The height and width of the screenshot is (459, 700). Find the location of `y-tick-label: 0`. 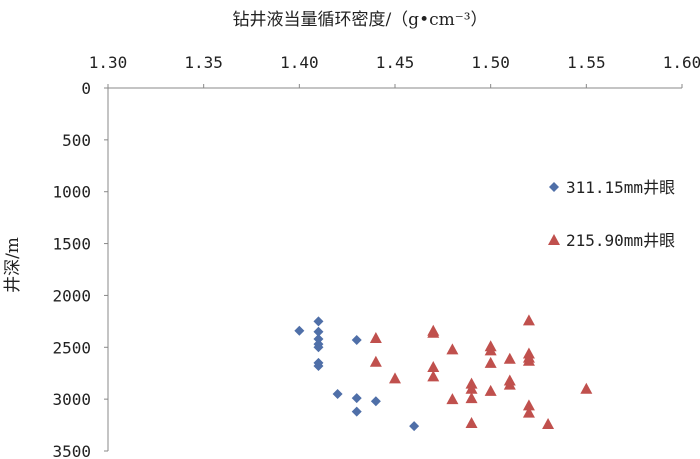

y-tick-label: 0 is located at coordinates (86, 88).